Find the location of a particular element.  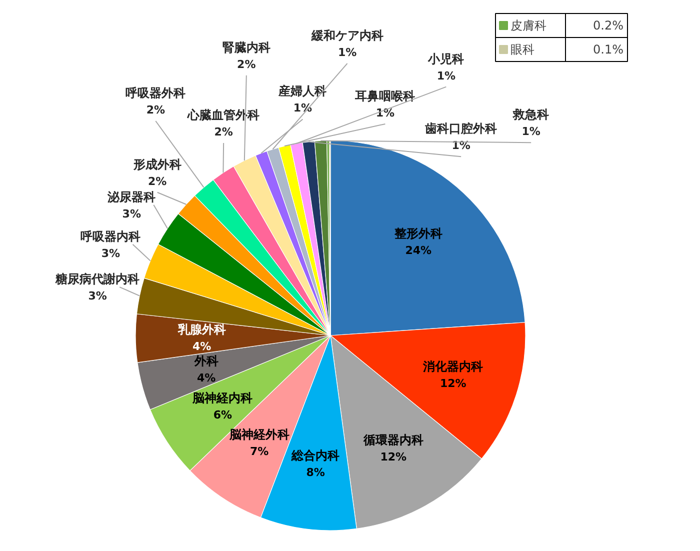

data-label: 24% is located at coordinates (418, 250).